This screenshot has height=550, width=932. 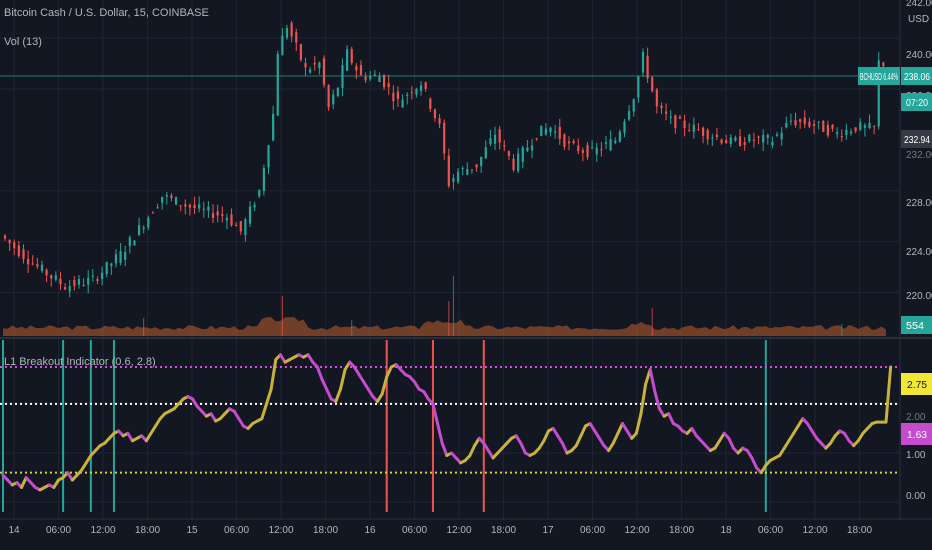 What do you see at coordinates (919, 55) in the screenshot?
I see `price-axis-tick: 240.00` at bounding box center [919, 55].